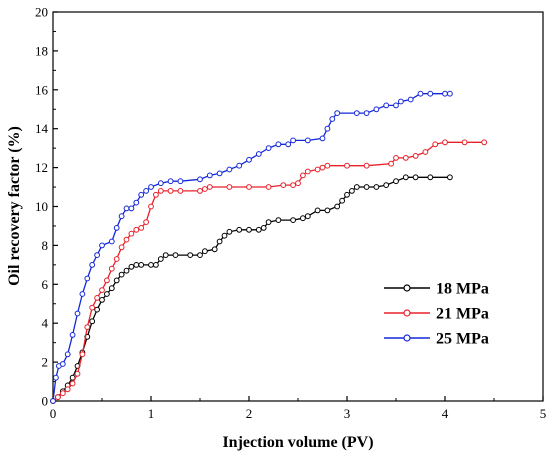  I want to click on x-tick-label: 5, so click(543, 413).